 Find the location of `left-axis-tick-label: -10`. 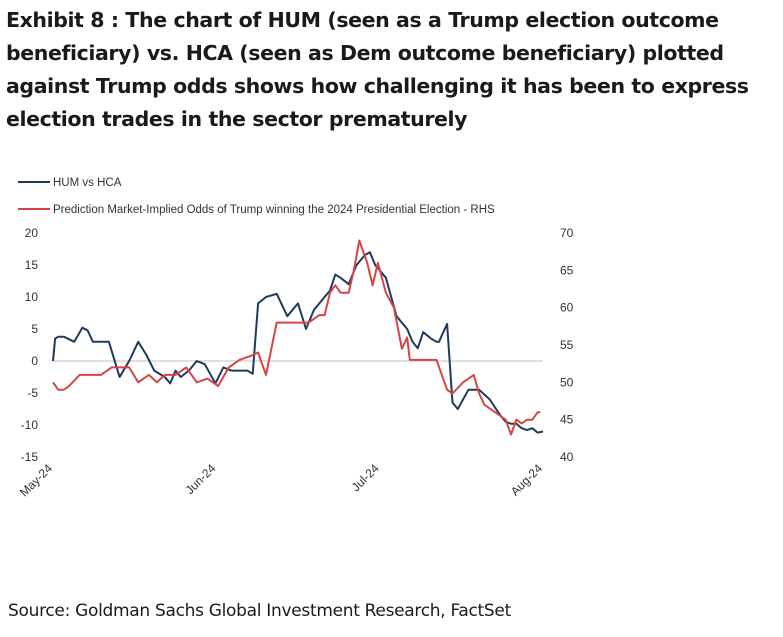

left-axis-tick-label: -10 is located at coordinates (30, 425).